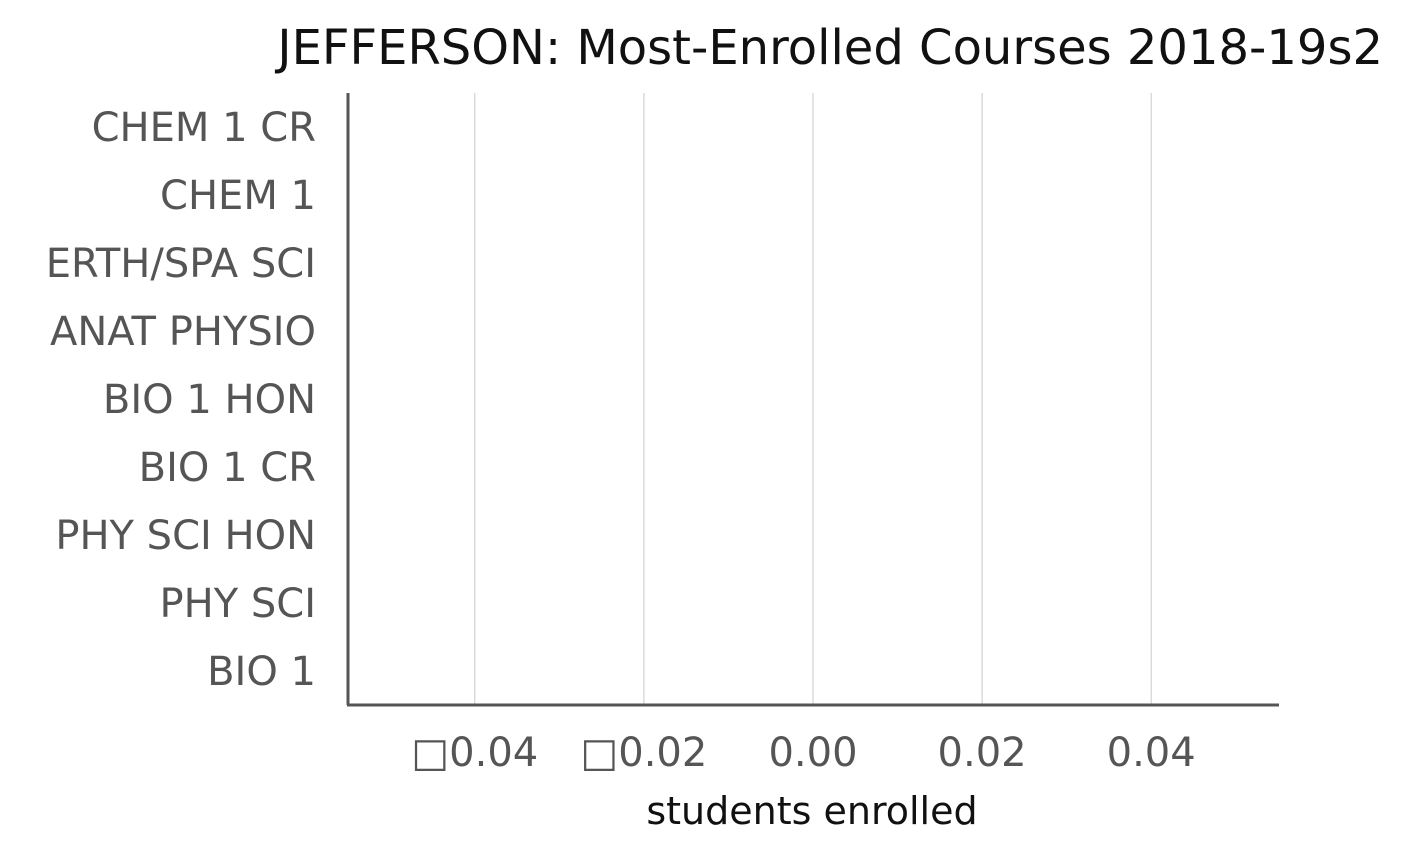 Image resolution: width=1413 pixels, height=861 pixels. Describe the element at coordinates (238, 604) in the screenshot. I see `category-label: PHY SCI` at that location.